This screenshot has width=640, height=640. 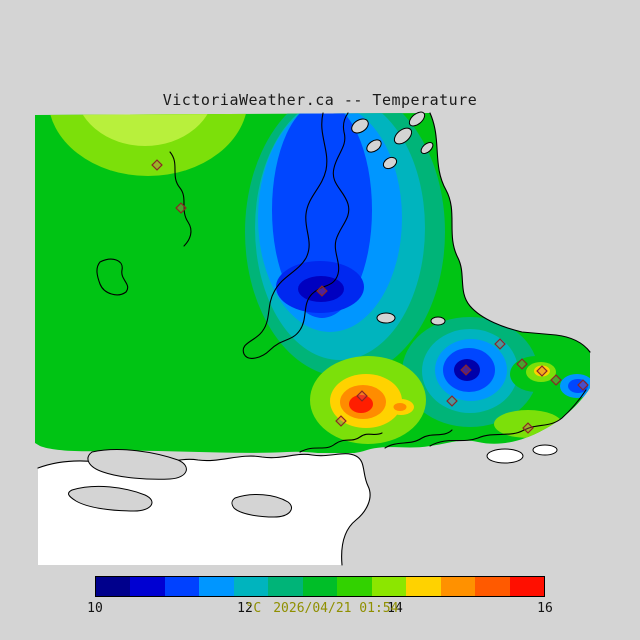 I want to click on land-area-south, so click(x=204, y=509).